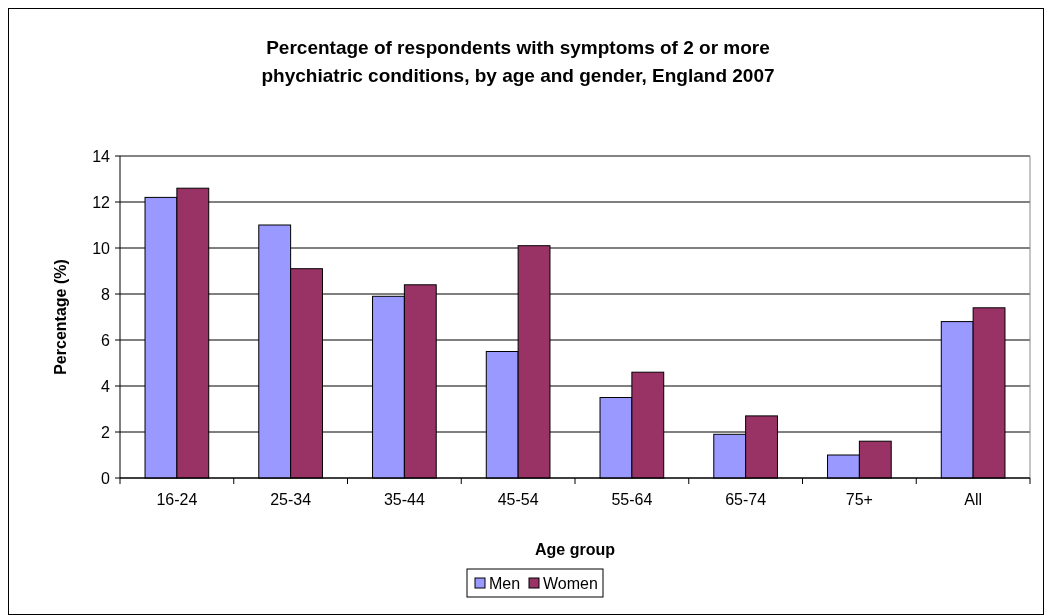 The width and height of the screenshot is (1044, 615). I want to click on x-tick-label: 55-64, so click(632, 499).